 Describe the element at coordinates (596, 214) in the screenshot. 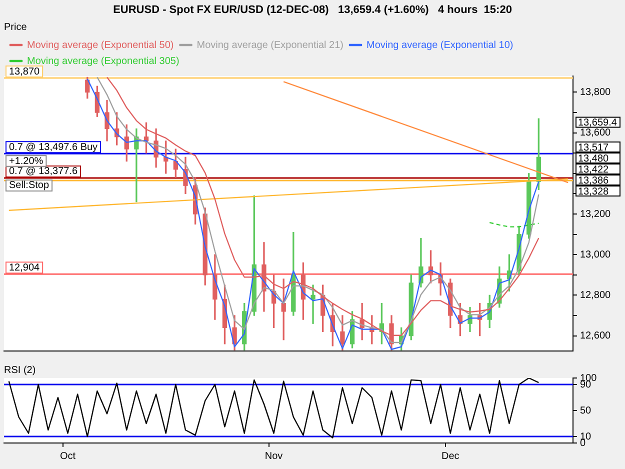

I see `y-tick-label: 13,200` at that location.